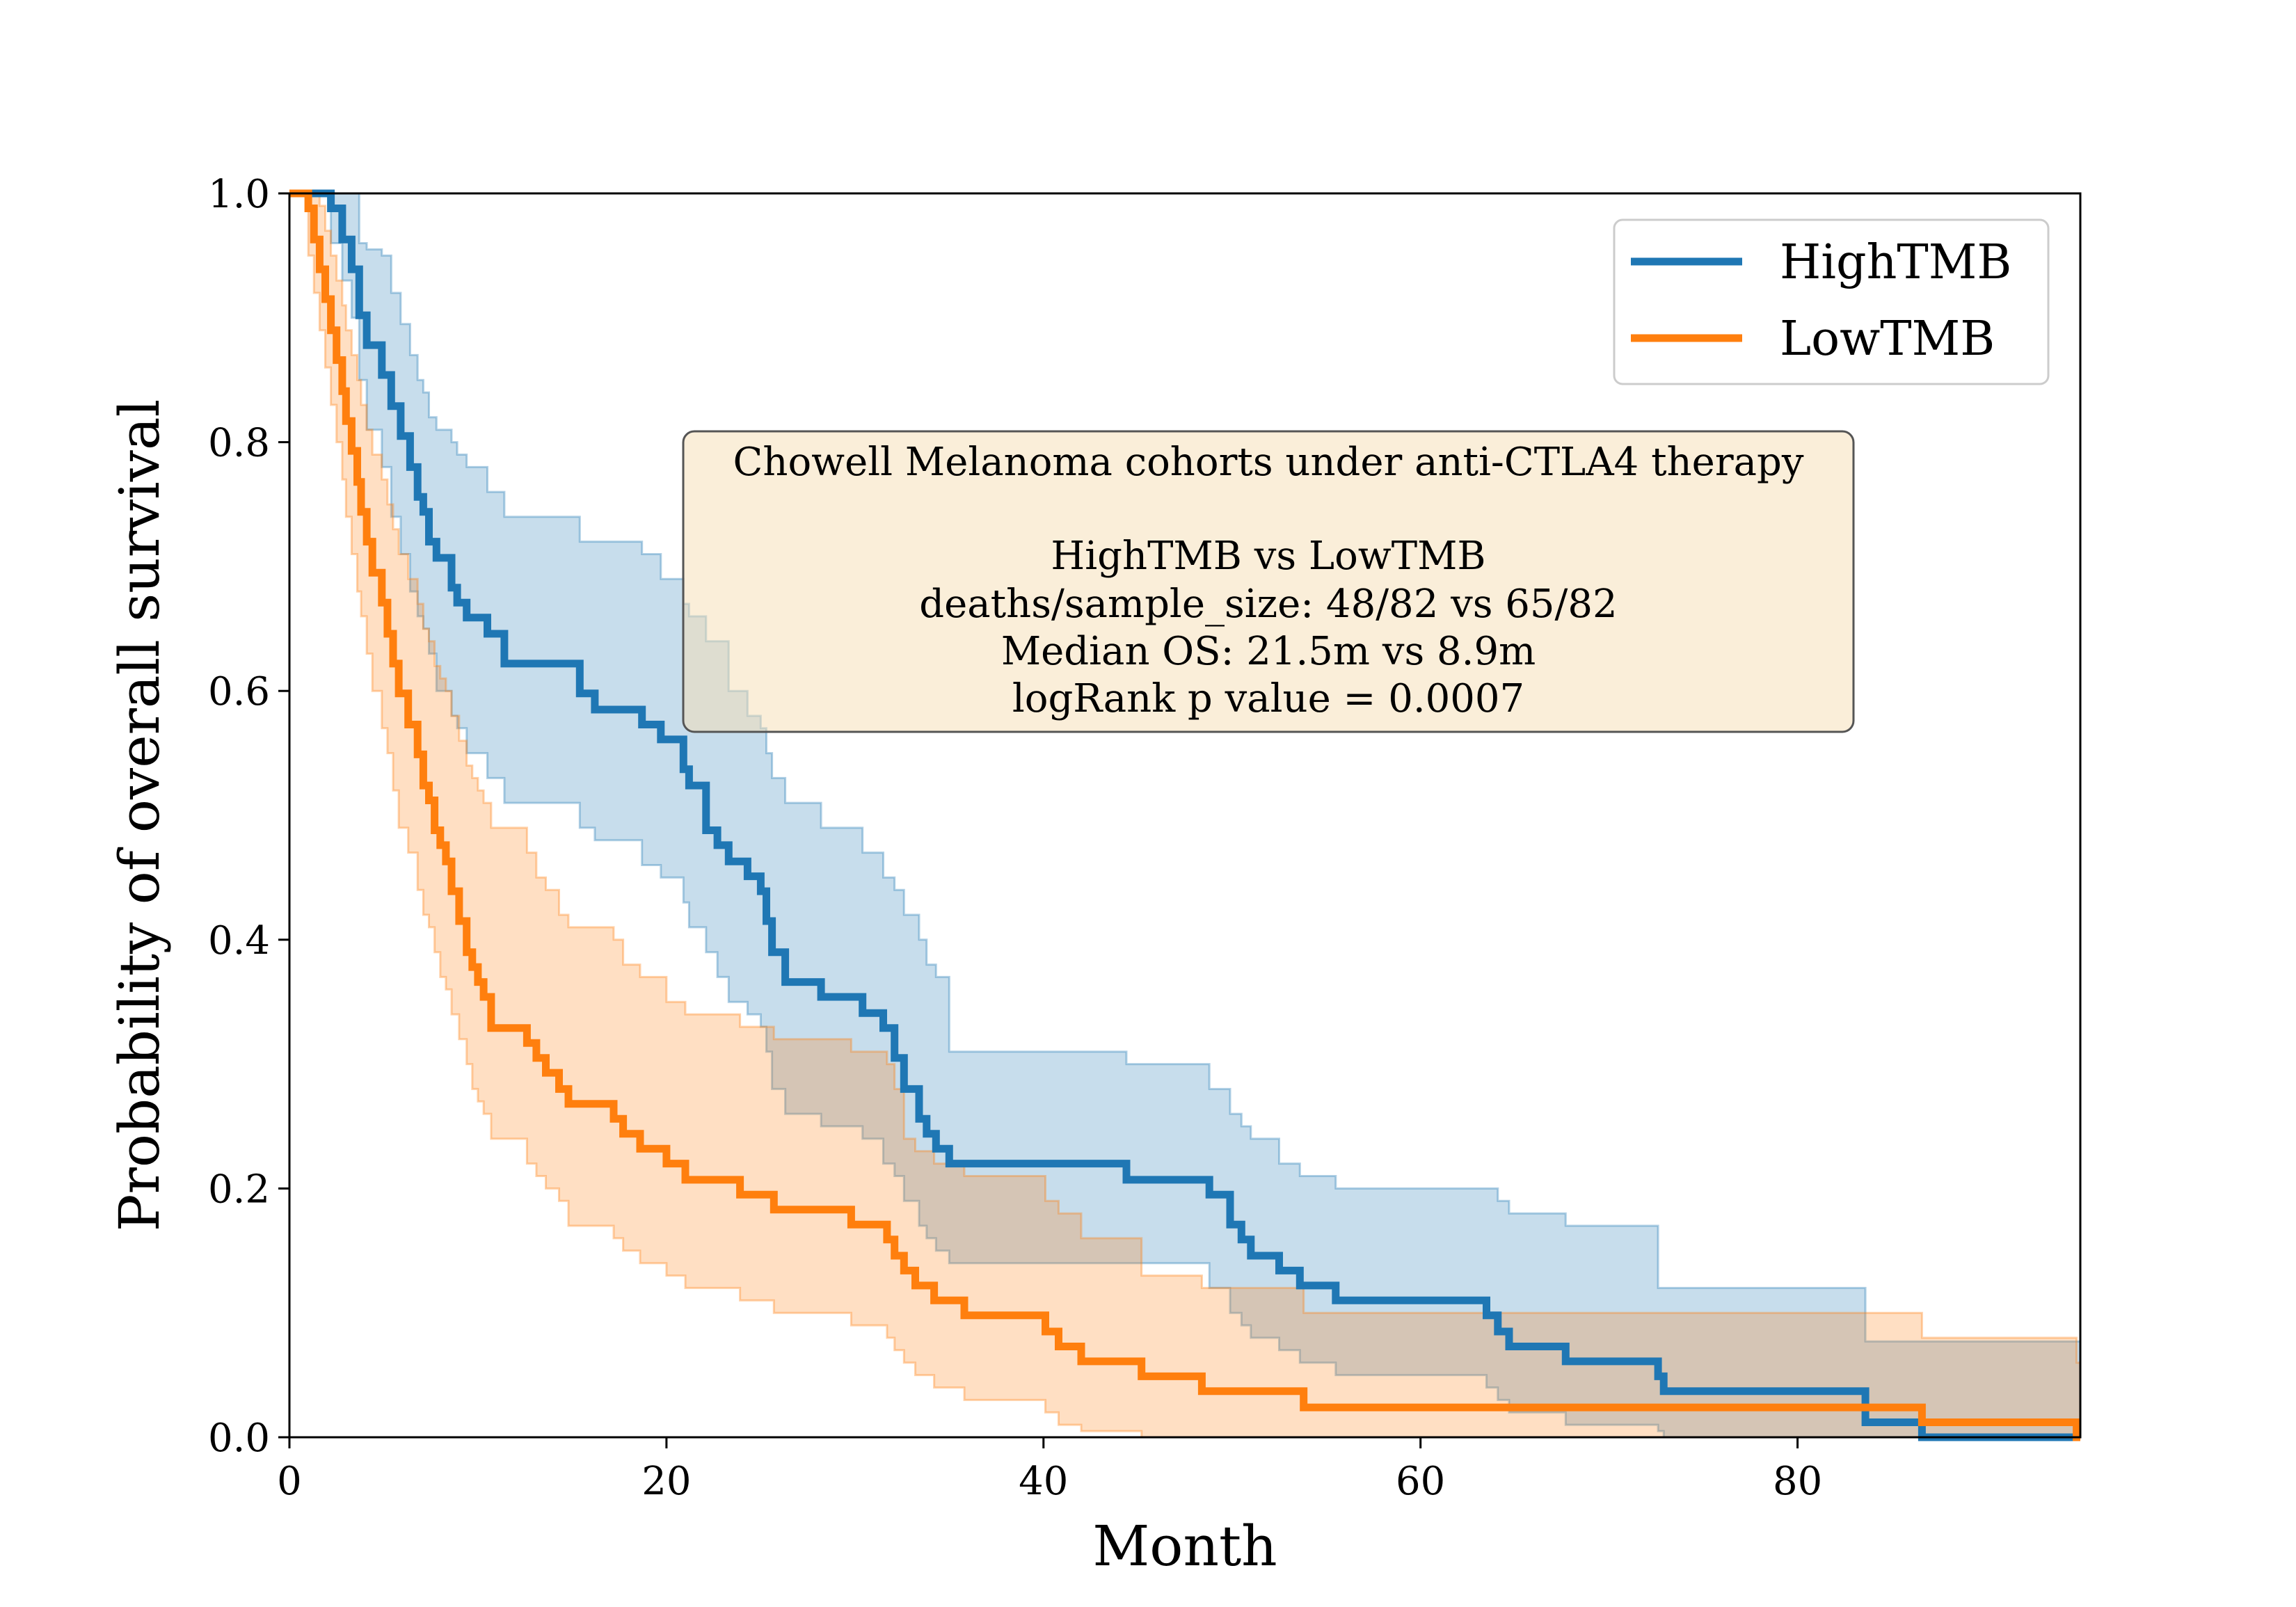 Image resolution: width=2296 pixels, height=1607 pixels. What do you see at coordinates (1269, 651) in the screenshot?
I see `annotation-line-4: Median OS: 21.5m vs 8.9m` at bounding box center [1269, 651].